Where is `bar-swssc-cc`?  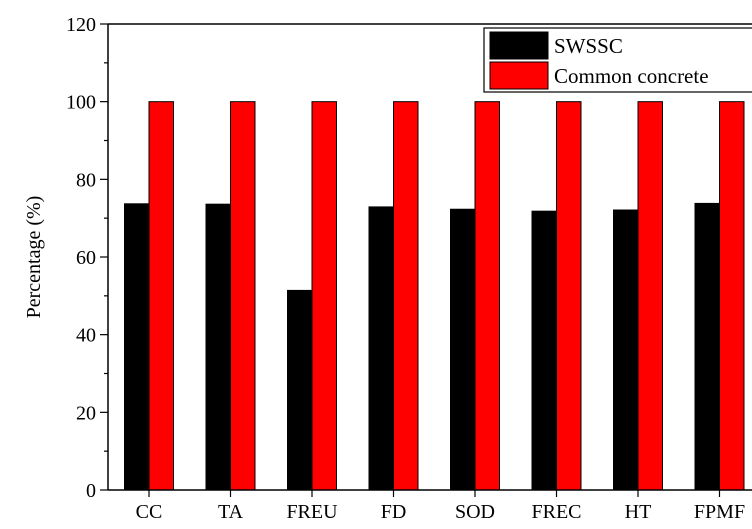 bar-swssc-cc is located at coordinates (137, 347).